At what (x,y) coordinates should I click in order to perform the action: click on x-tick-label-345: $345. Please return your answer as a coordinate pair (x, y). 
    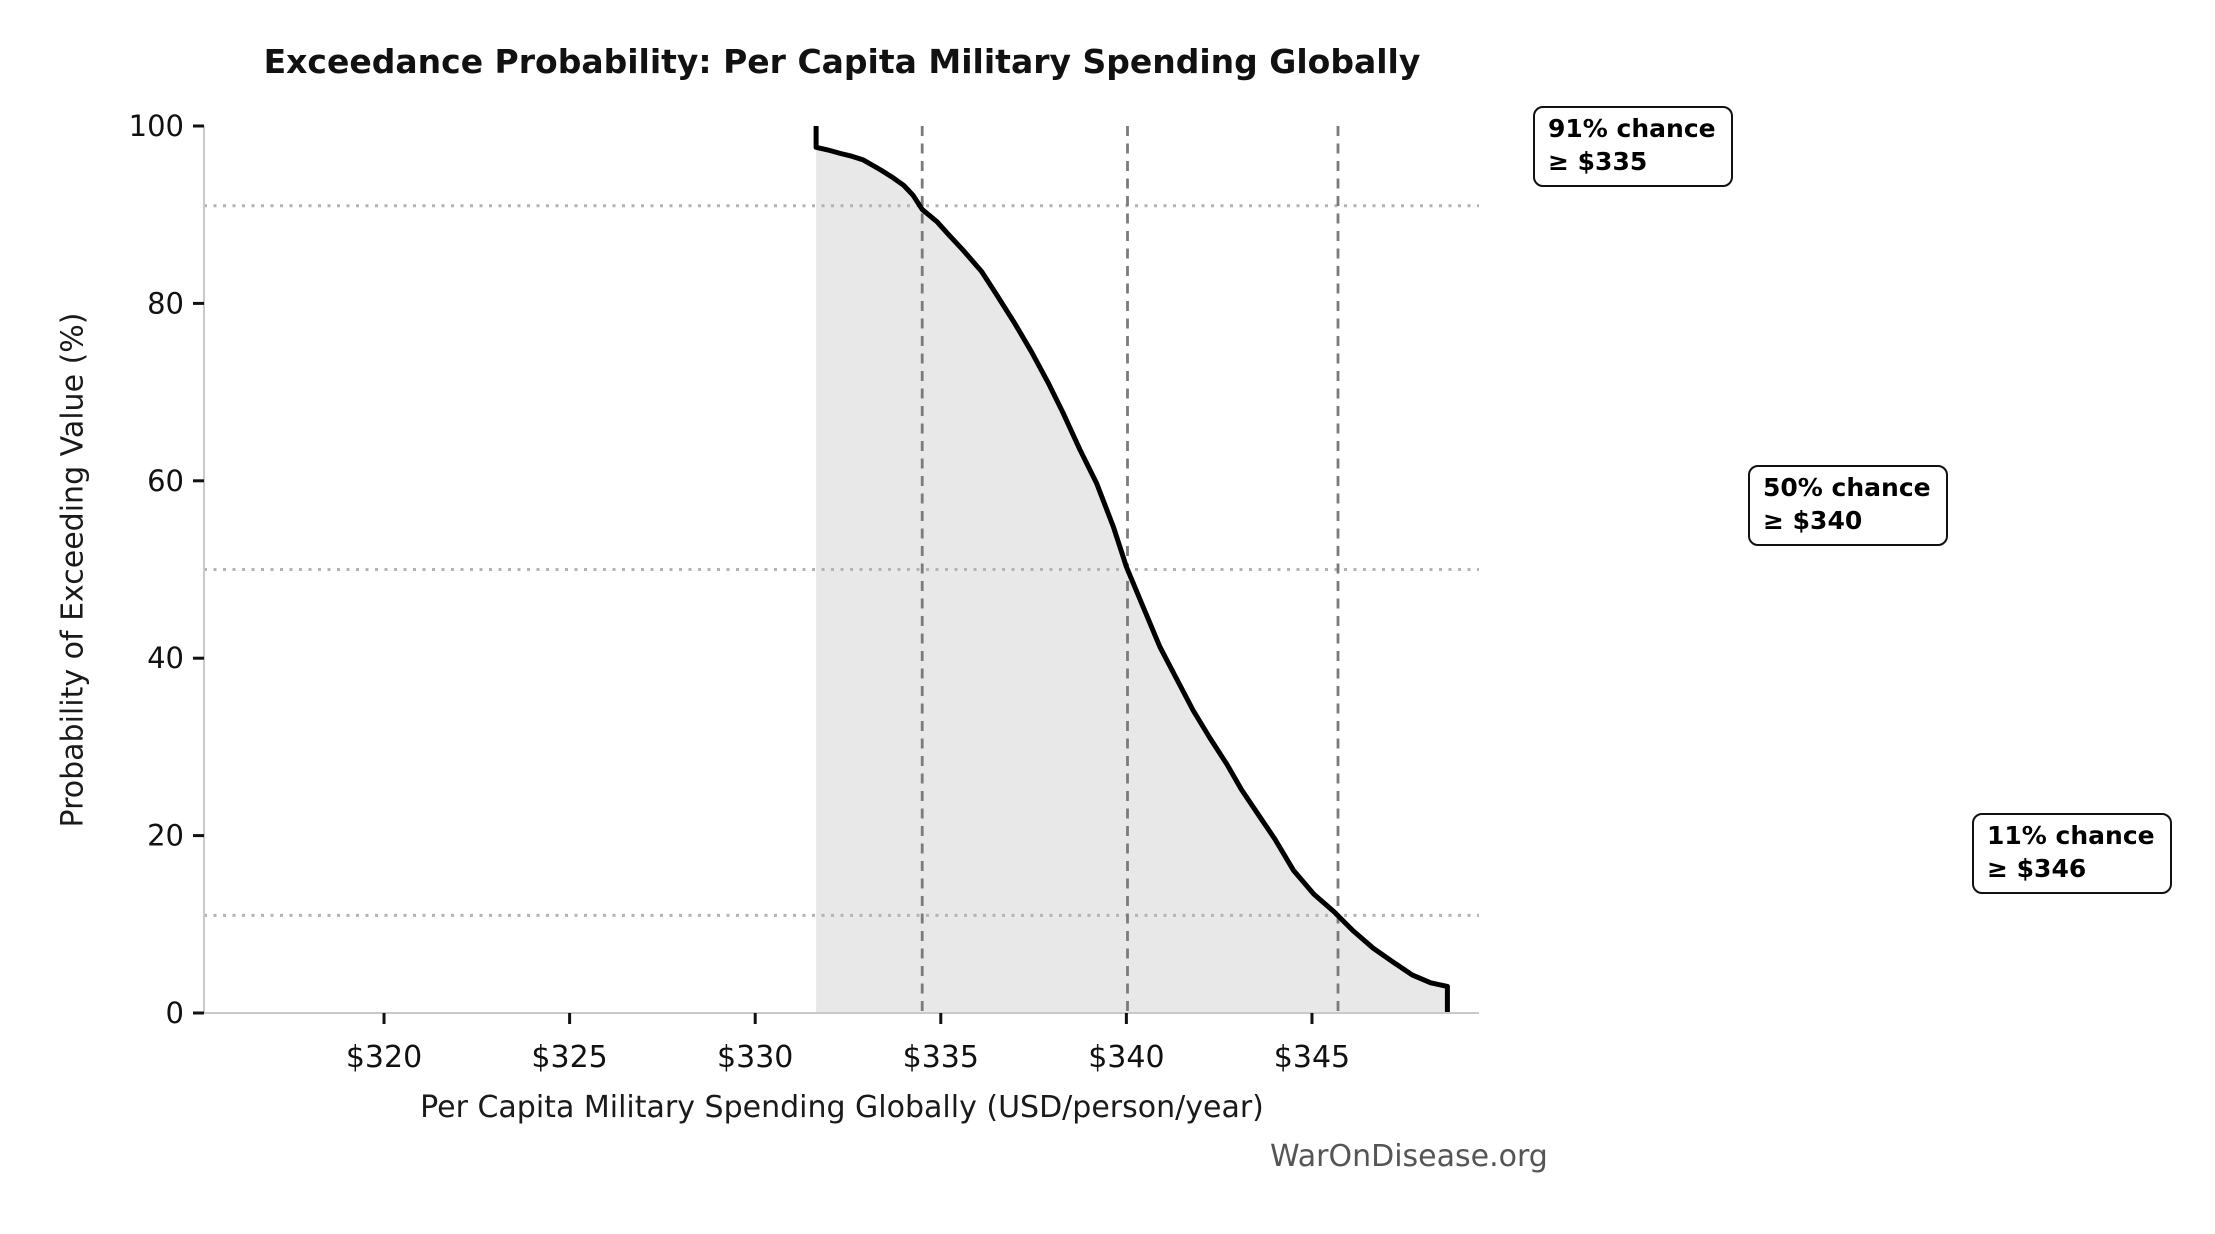
    Looking at the image, I should click on (1312, 1057).